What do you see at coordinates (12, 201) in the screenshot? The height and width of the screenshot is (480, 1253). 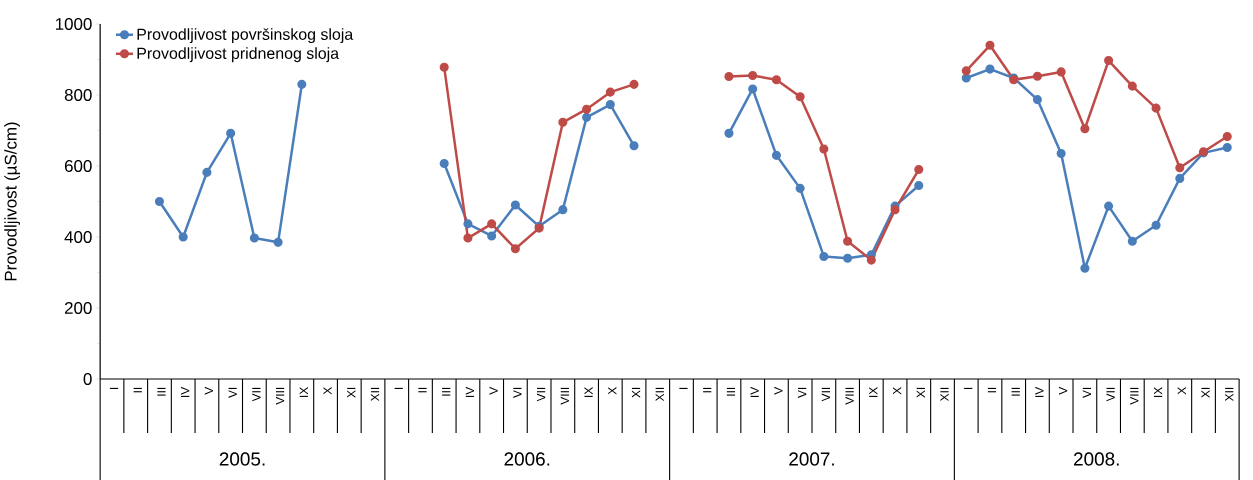 I see `y-axis-title: Provodljivost (µS/cm)` at bounding box center [12, 201].